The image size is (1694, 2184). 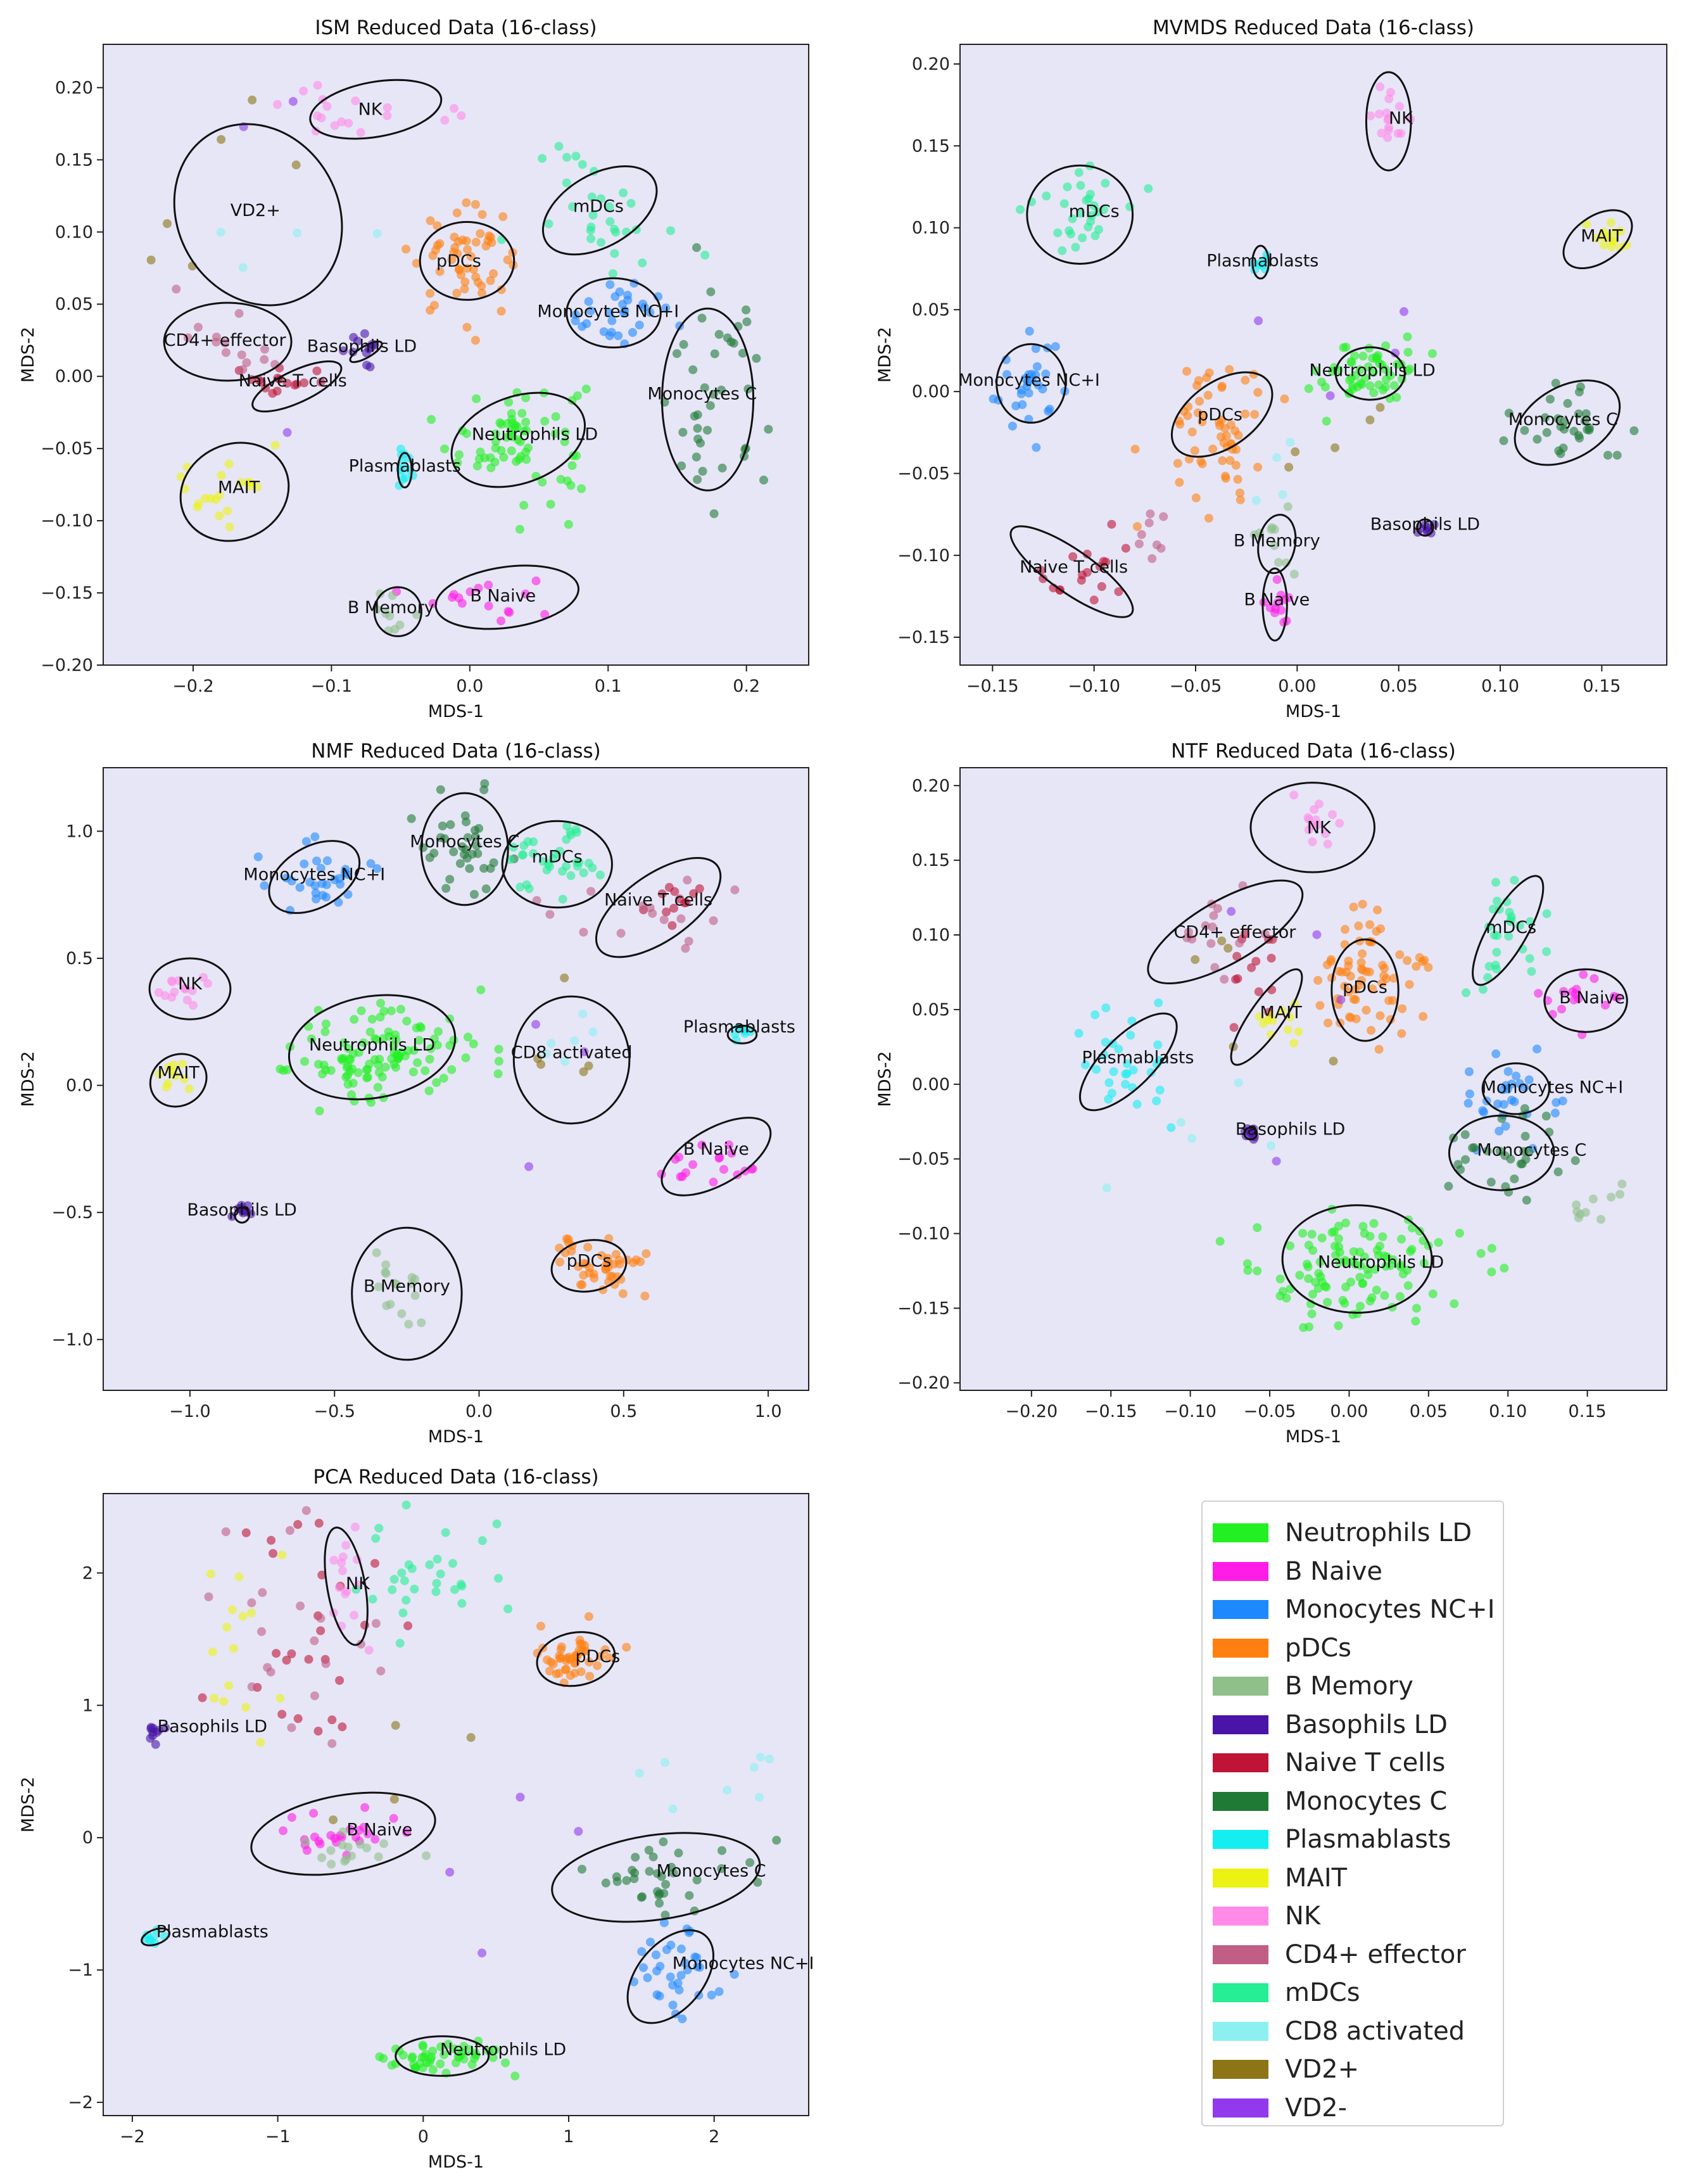 I want to click on x-tick-label: −0.10, so click(x=1190, y=1411).